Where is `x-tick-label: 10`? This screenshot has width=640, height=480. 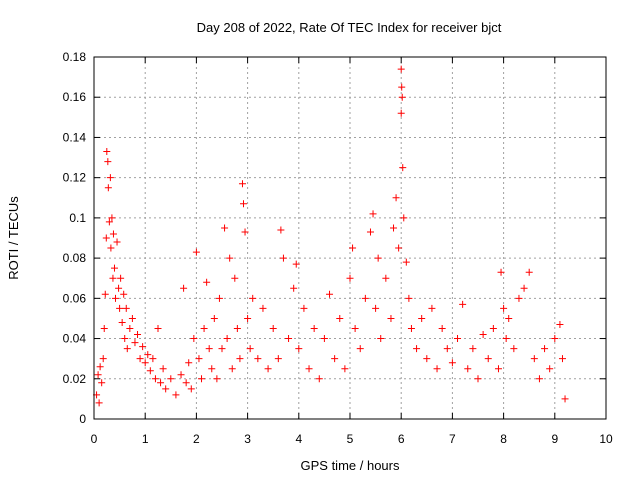
x-tick-label: 10 is located at coordinates (606, 439).